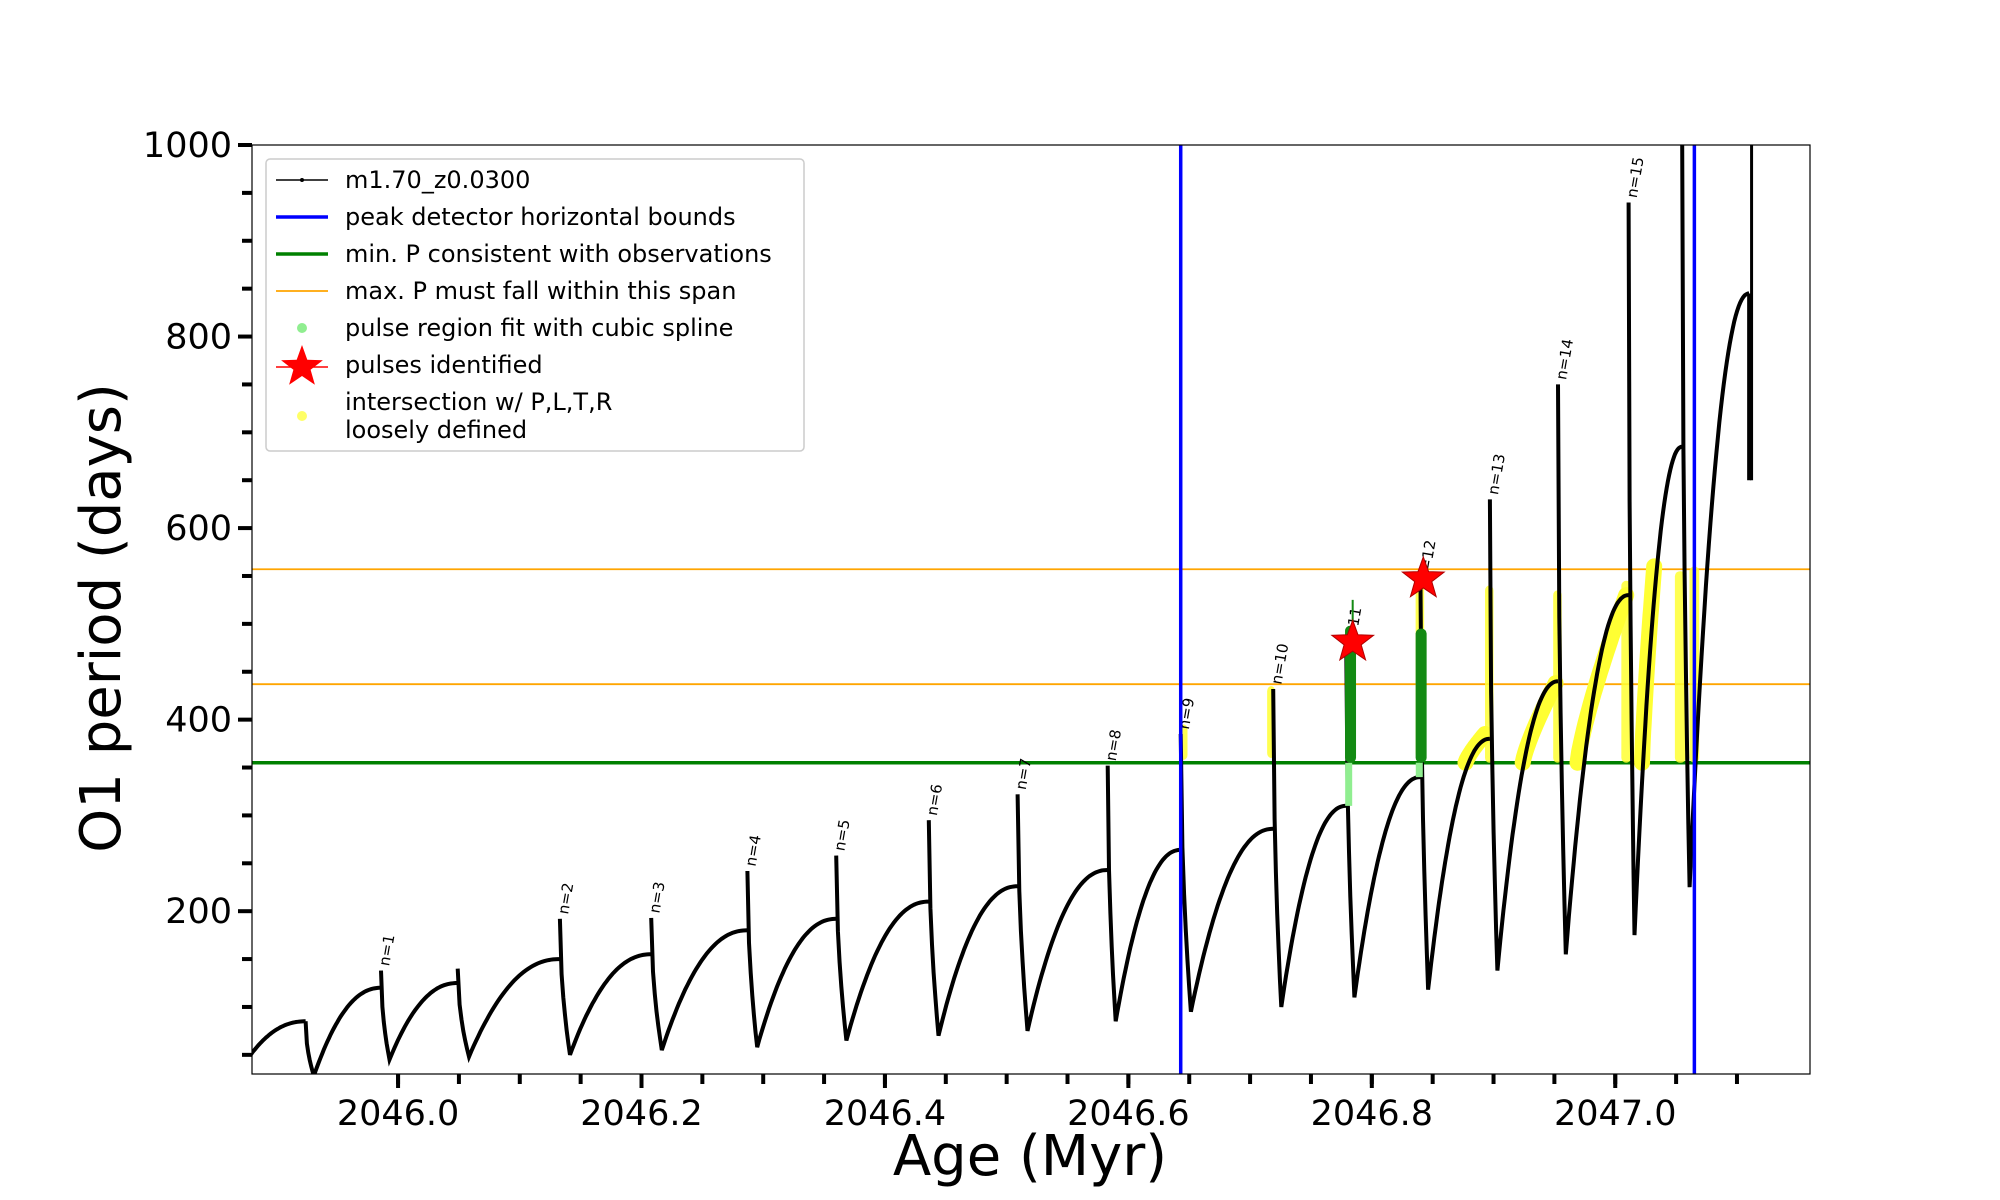 The width and height of the screenshot is (2000, 1200). I want to click on pulse-label: n=15, so click(1635, 177).